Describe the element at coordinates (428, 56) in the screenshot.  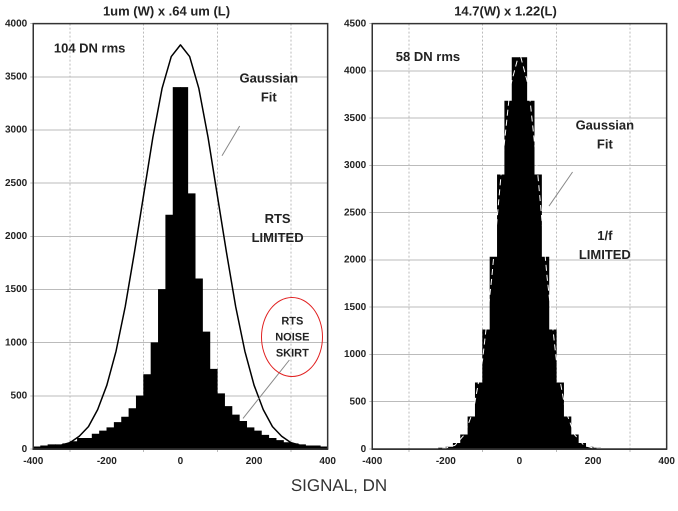
I see `annotation: 58 DN rms` at that location.